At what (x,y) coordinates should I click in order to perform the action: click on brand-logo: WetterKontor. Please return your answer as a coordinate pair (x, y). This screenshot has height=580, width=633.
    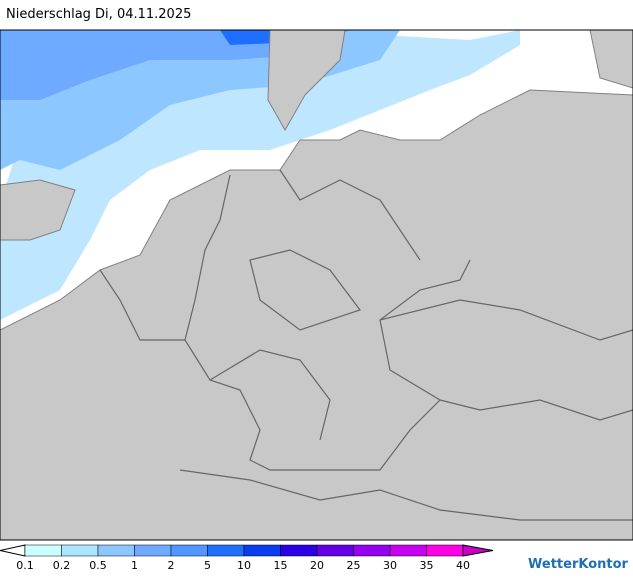
    Looking at the image, I should click on (578, 564).